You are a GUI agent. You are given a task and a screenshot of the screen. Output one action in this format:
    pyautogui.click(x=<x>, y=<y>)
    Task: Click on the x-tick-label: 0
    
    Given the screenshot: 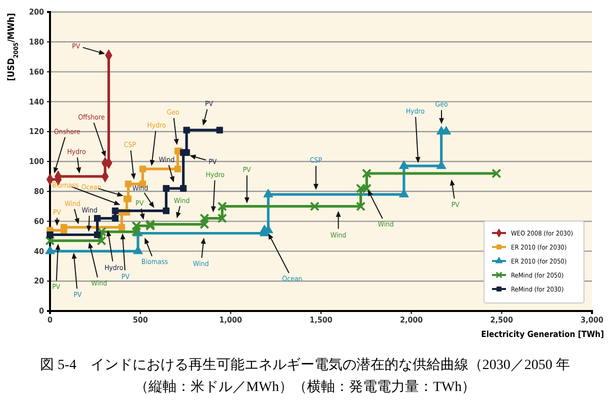 What is the action you would take?
    pyautogui.click(x=50, y=320)
    